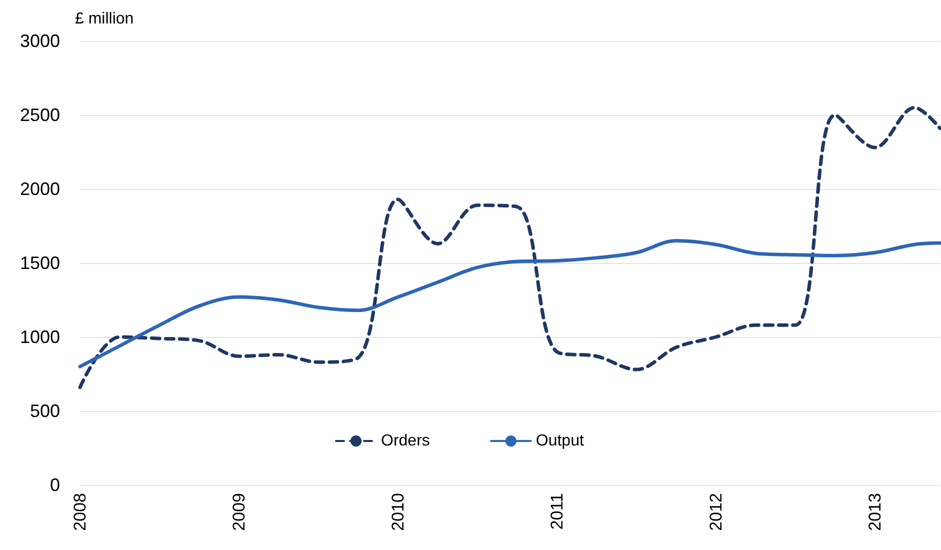 The width and height of the screenshot is (941, 550). Describe the element at coordinates (45, 411) in the screenshot. I see `y-tick-label: 500` at that location.